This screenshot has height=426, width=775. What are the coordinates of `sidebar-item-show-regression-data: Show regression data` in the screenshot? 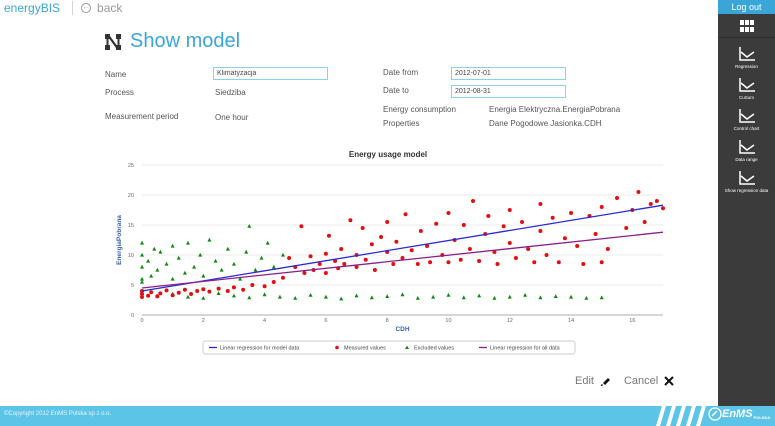 It's located at (746, 181).